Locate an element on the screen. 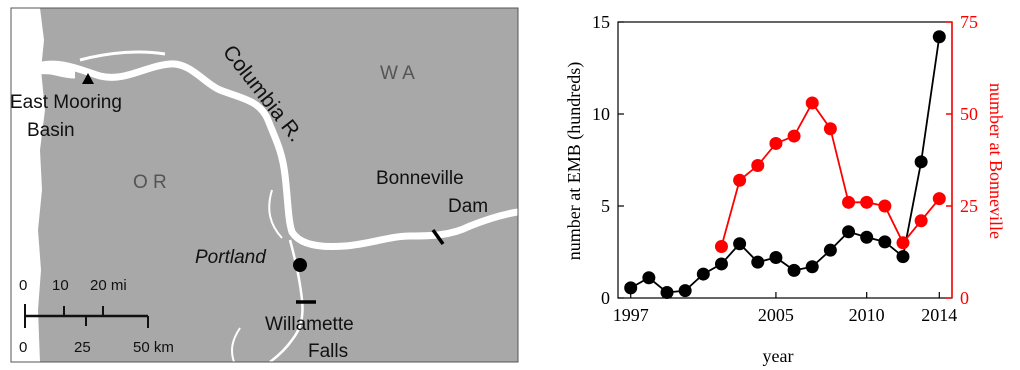 This screenshot has width=1020, height=370. label-east-mooring-1: East Mooring is located at coordinates (66, 102).